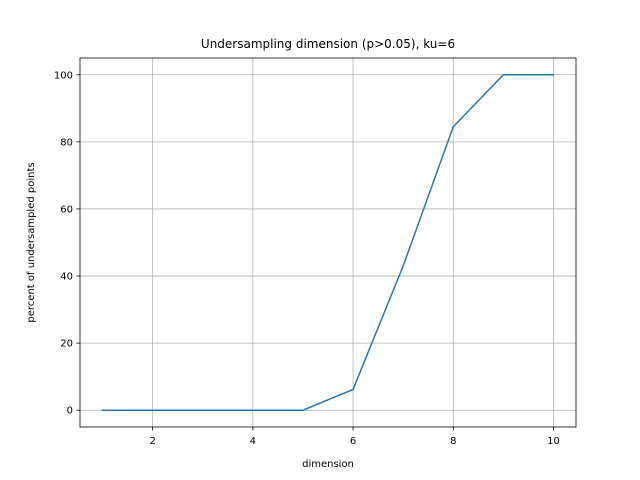 The width and height of the screenshot is (640, 480). Describe the element at coordinates (66, 142) in the screenshot. I see `y-tick-label: 80` at that location.